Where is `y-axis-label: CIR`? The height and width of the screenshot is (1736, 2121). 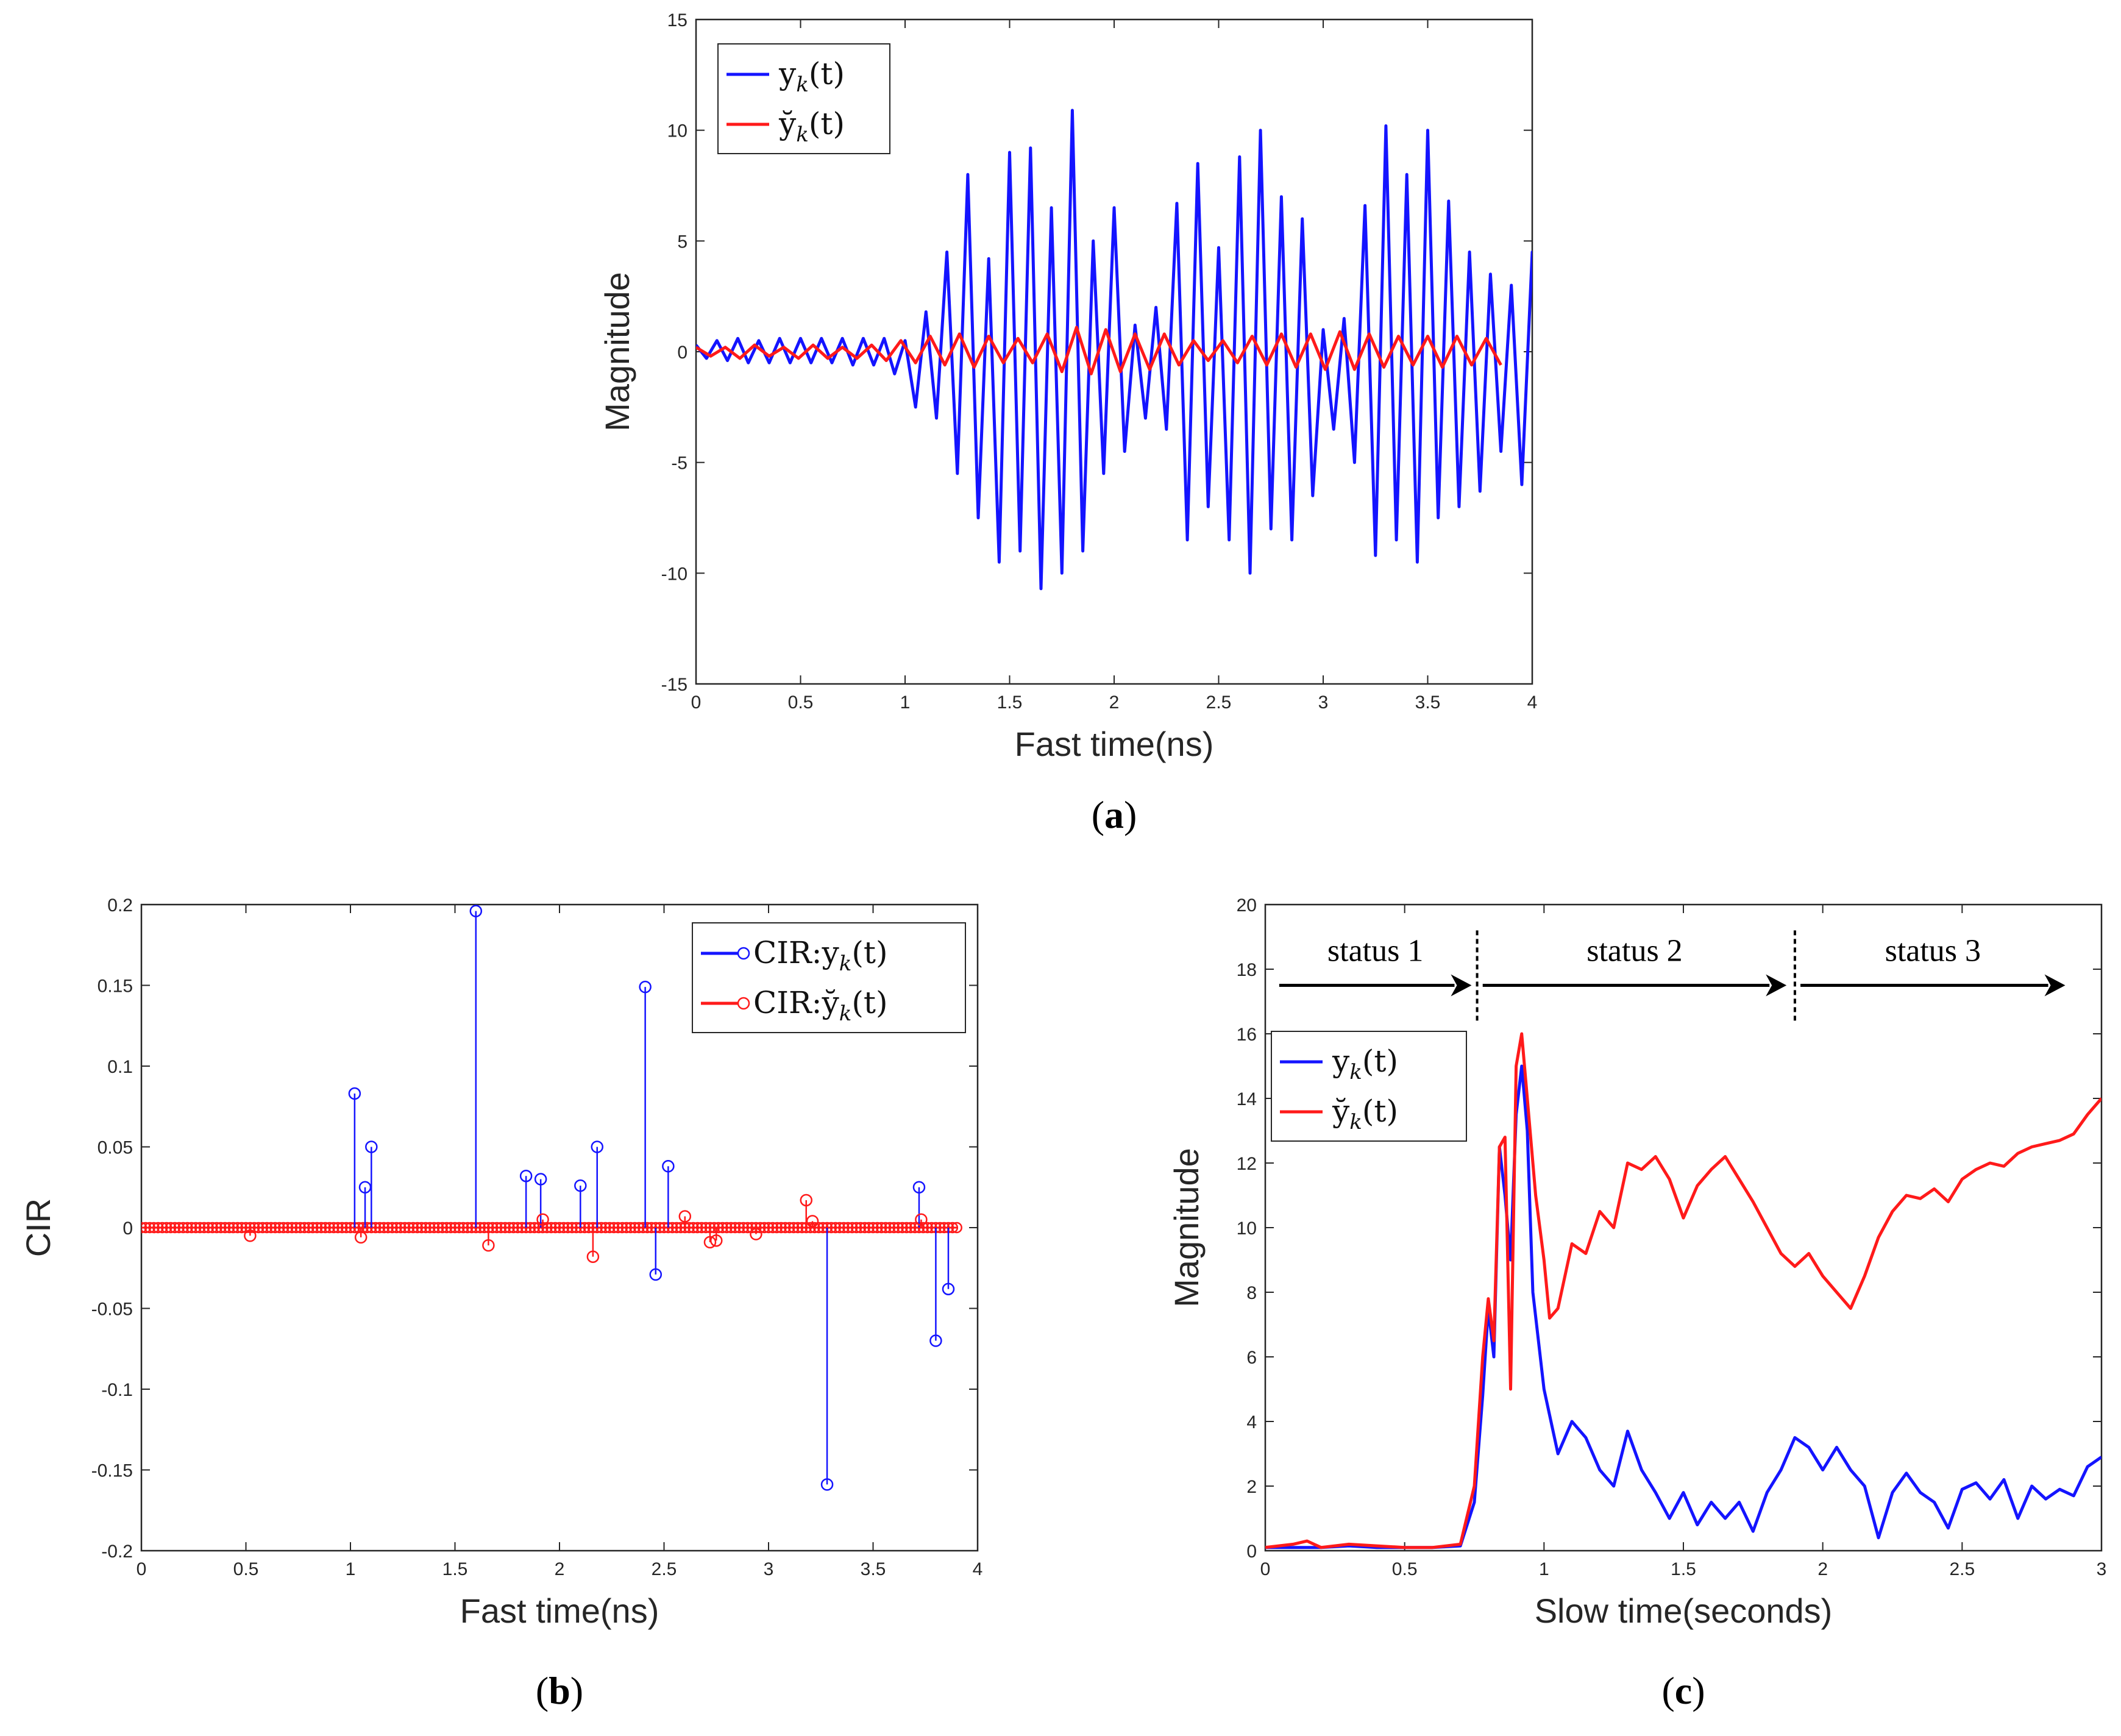
y-axis-label: CIR is located at coordinates (38, 1227).